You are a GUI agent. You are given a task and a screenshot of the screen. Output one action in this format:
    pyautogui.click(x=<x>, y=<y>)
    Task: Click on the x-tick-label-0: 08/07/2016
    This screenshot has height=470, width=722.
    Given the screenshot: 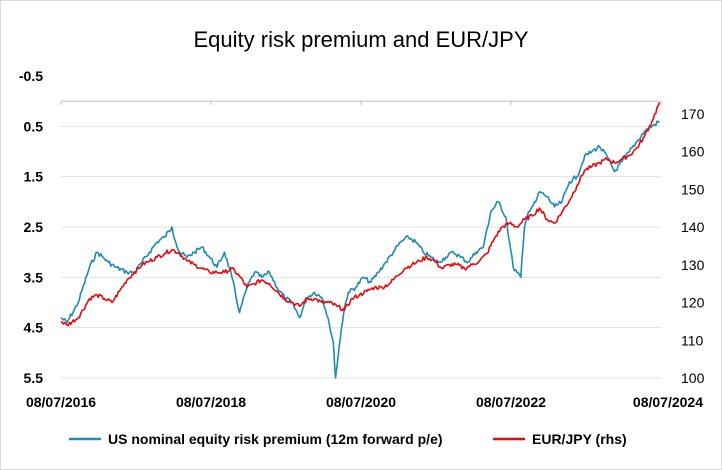 What is the action you would take?
    pyautogui.click(x=61, y=402)
    